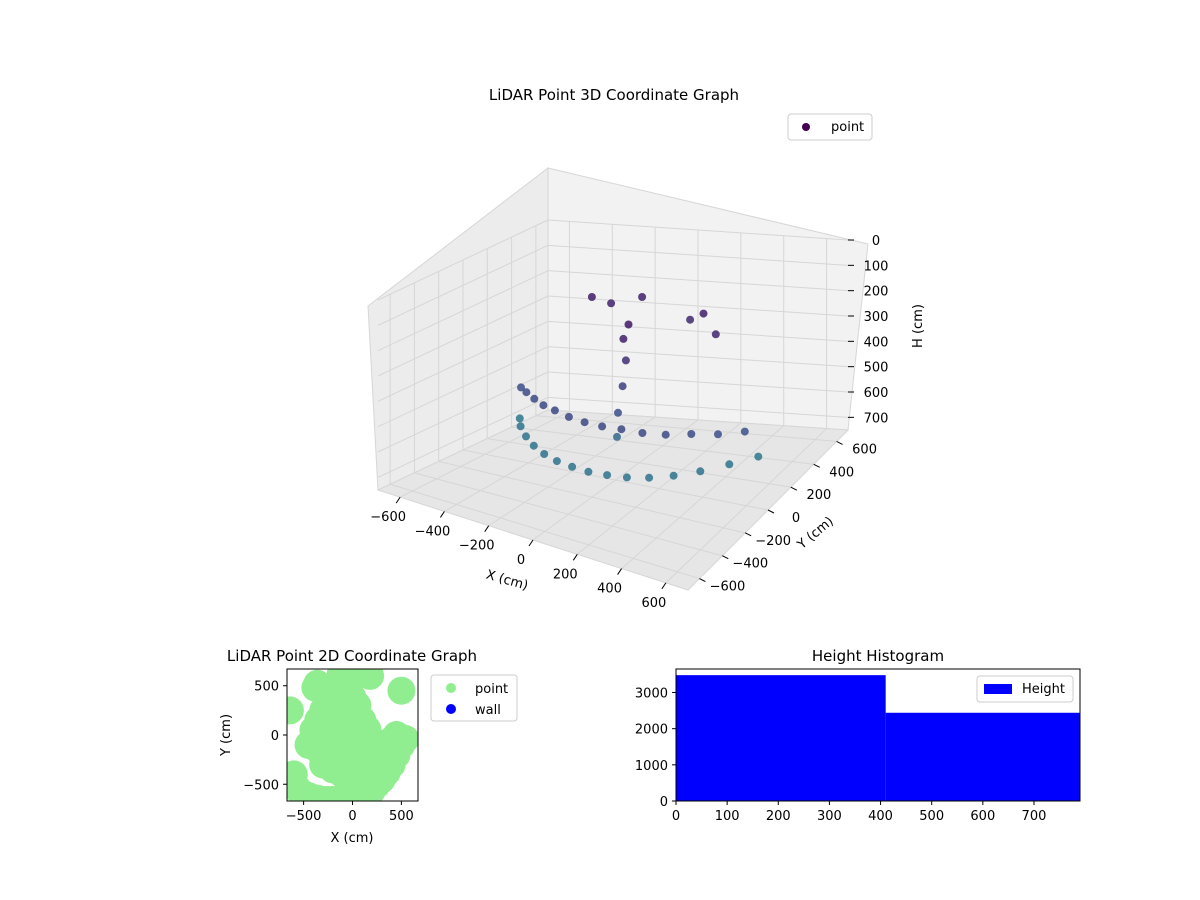 This screenshot has width=1200, height=900. What do you see at coordinates (352, 656) in the screenshot?
I see `chart-2d-title: LiDAR Point 2D Coordinate Graph` at bounding box center [352, 656].